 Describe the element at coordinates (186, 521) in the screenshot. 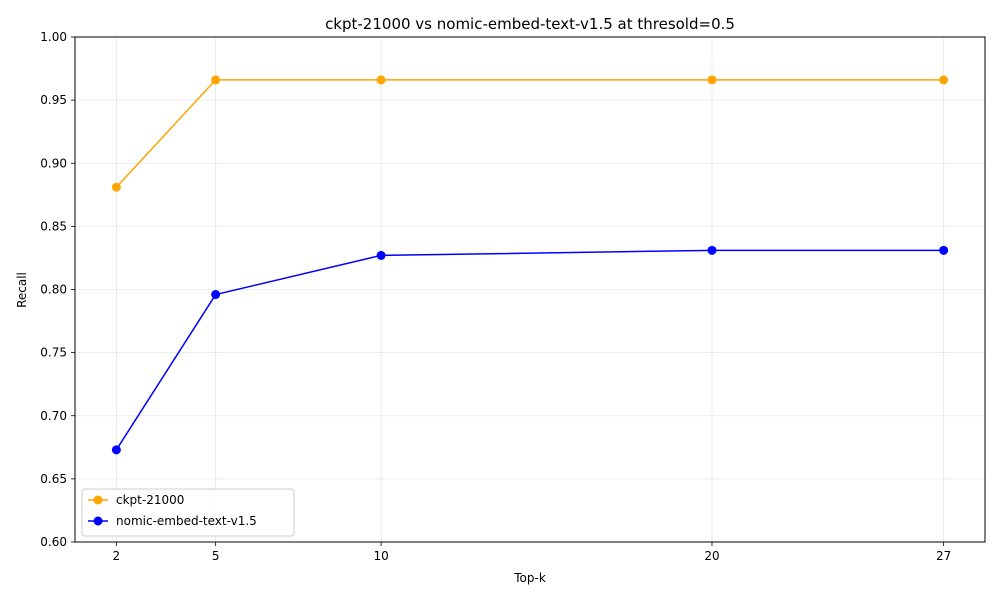

I see `legend-label: nomic-embed-text-v1.5` at that location.